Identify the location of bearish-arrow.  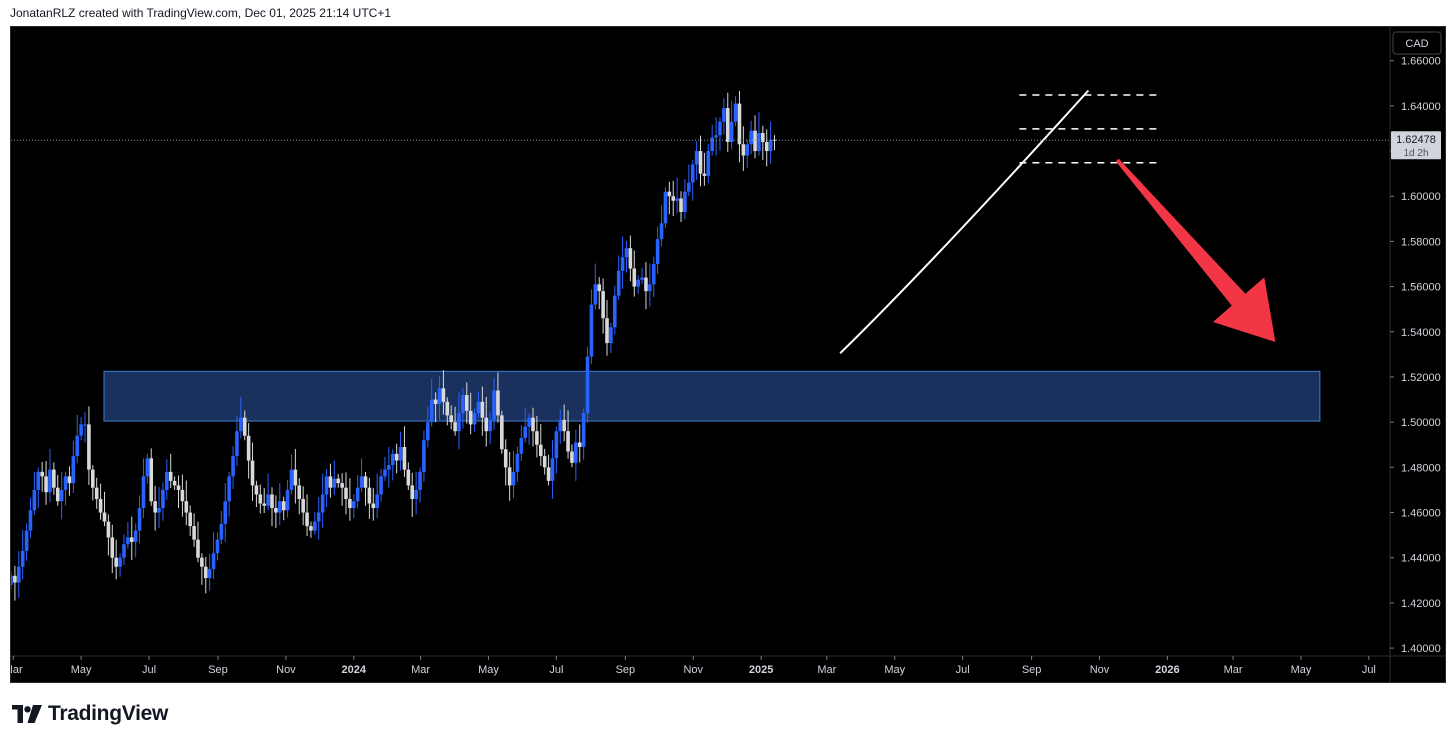
(1195, 250).